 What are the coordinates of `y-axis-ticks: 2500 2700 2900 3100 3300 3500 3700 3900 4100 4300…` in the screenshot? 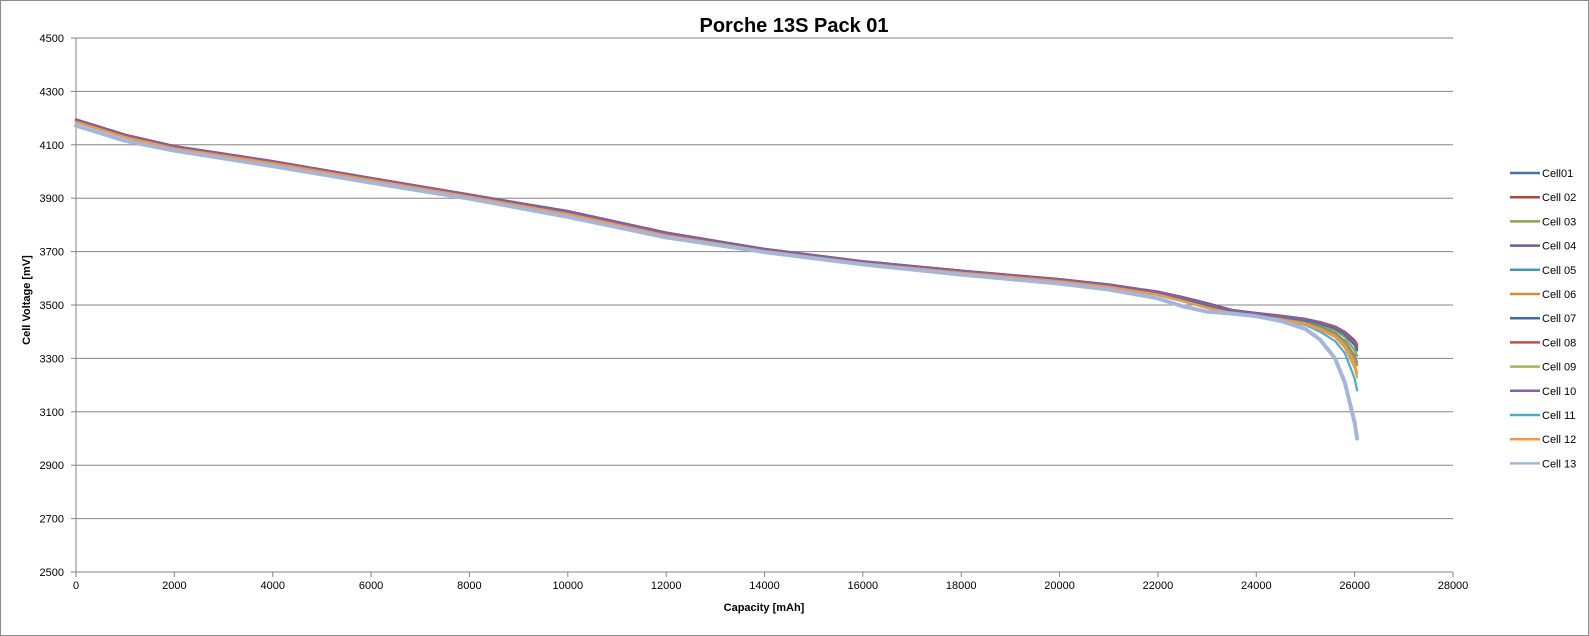 It's located at (58, 306).